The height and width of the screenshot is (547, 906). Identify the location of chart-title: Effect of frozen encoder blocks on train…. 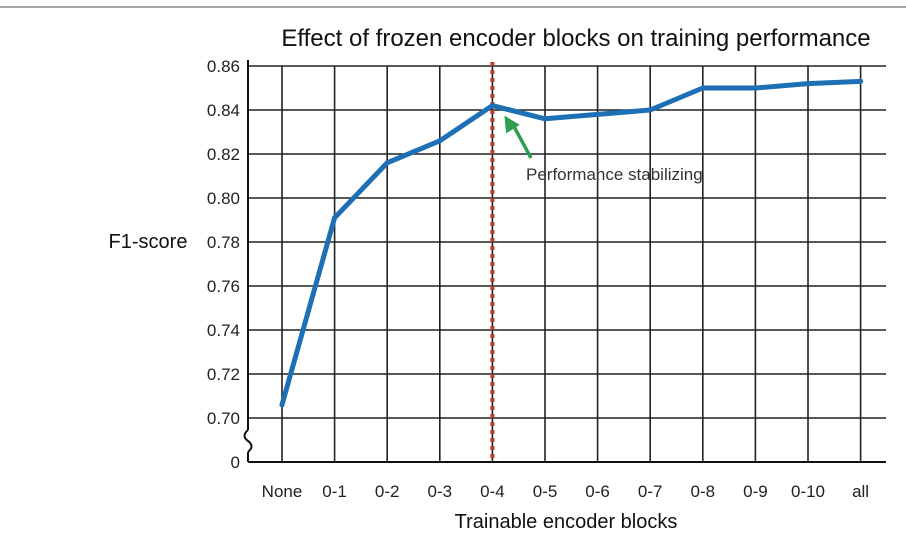
(575, 38).